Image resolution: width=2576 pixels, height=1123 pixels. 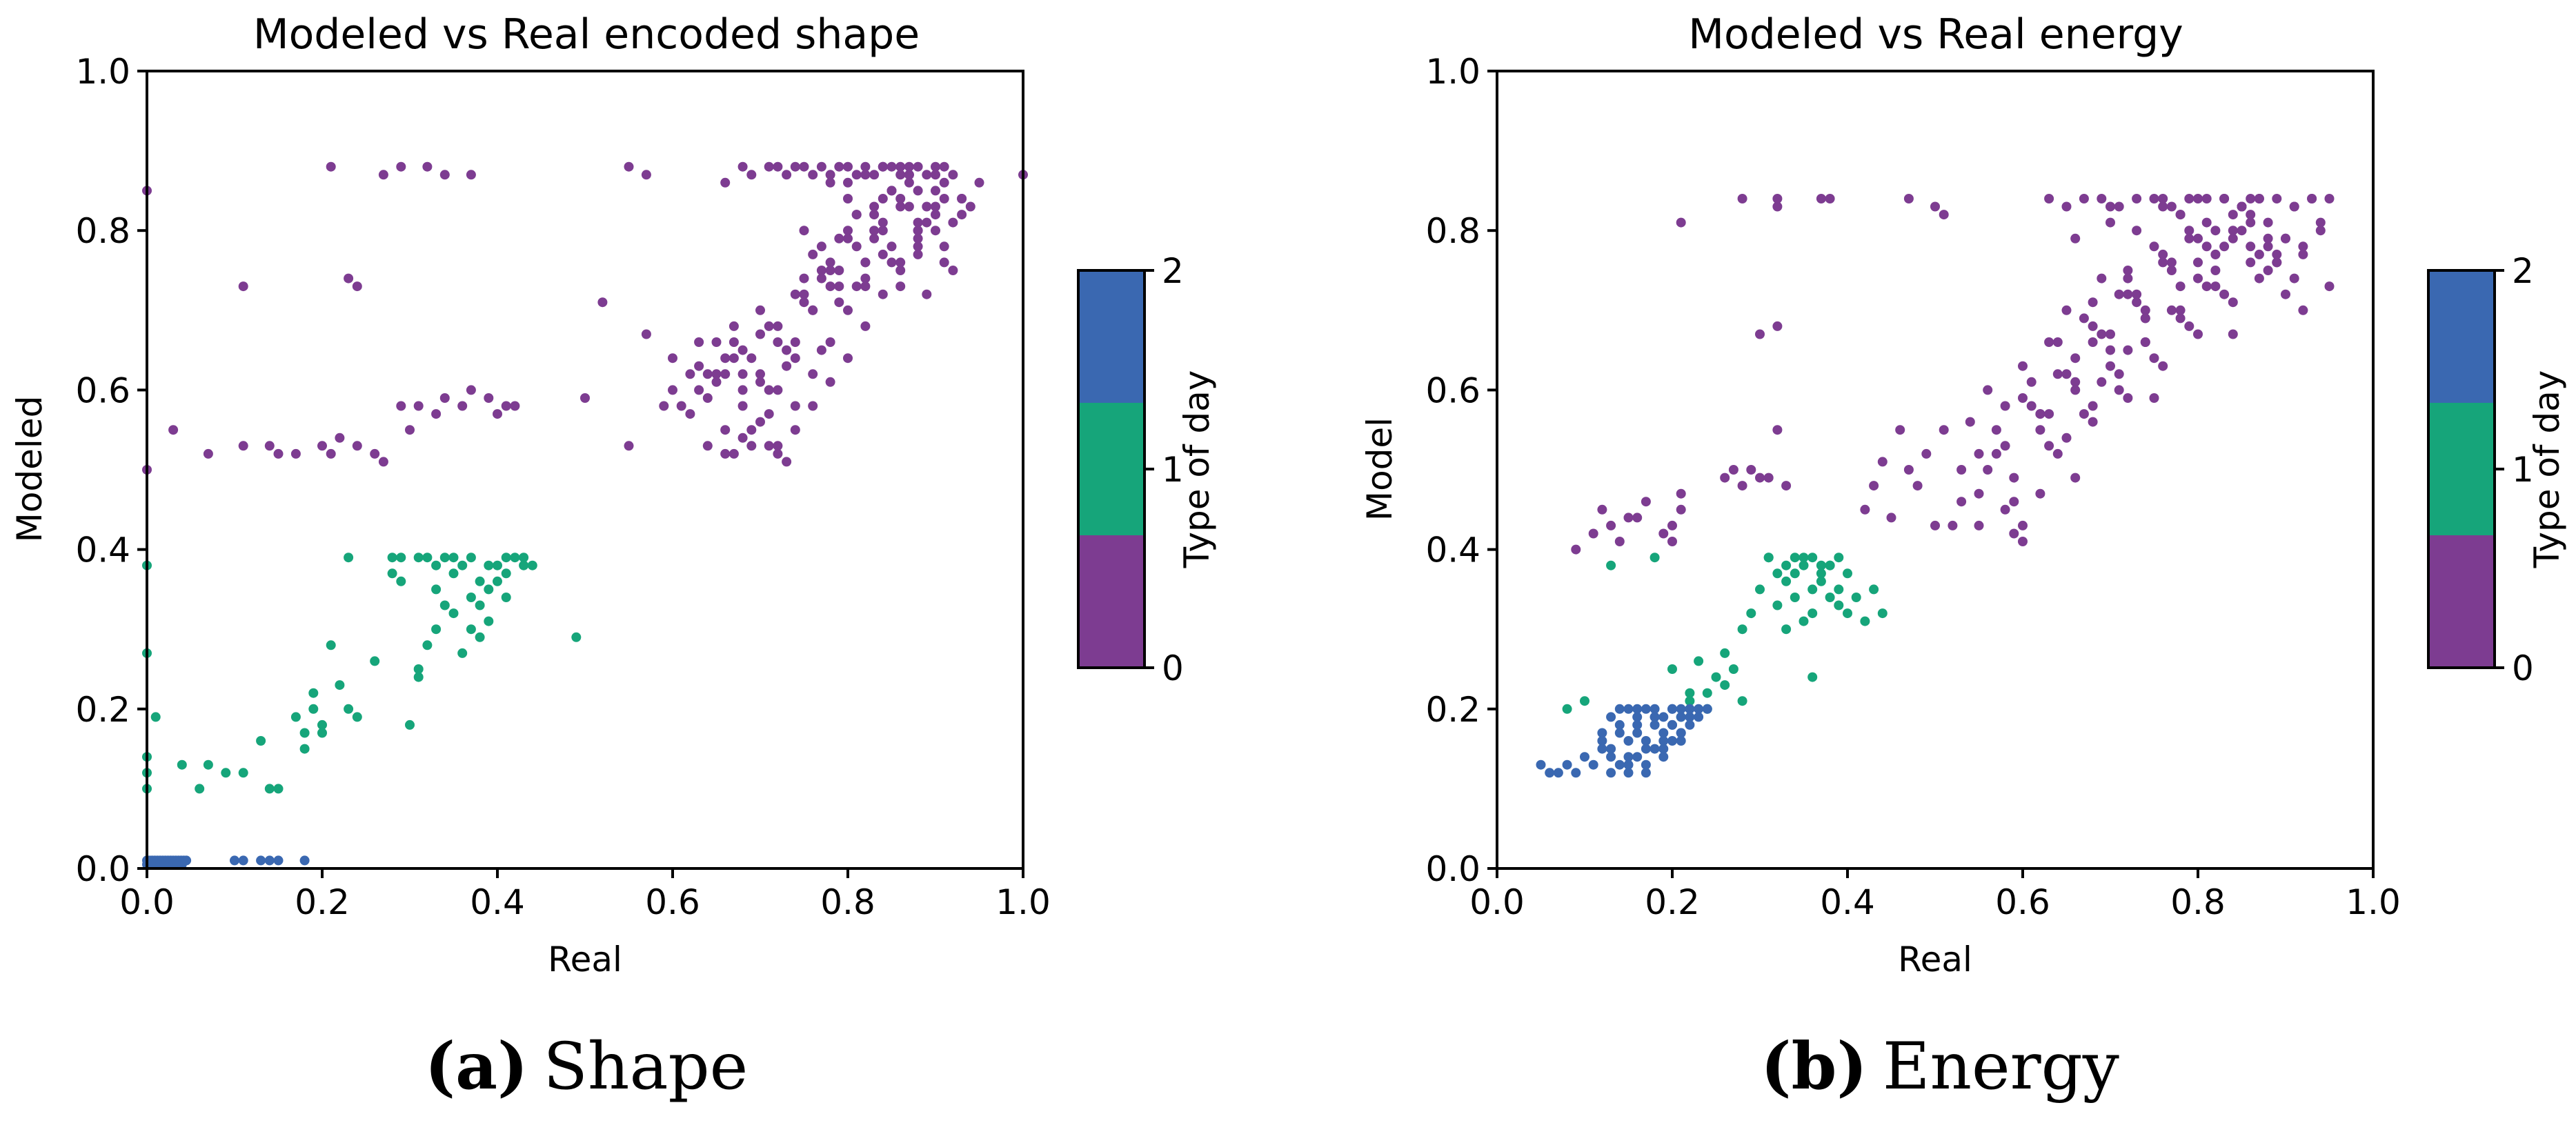 I want to click on y-axis: 0.0 0.2 0.4 0.6 0.8 1.0, so click(x=111, y=470).